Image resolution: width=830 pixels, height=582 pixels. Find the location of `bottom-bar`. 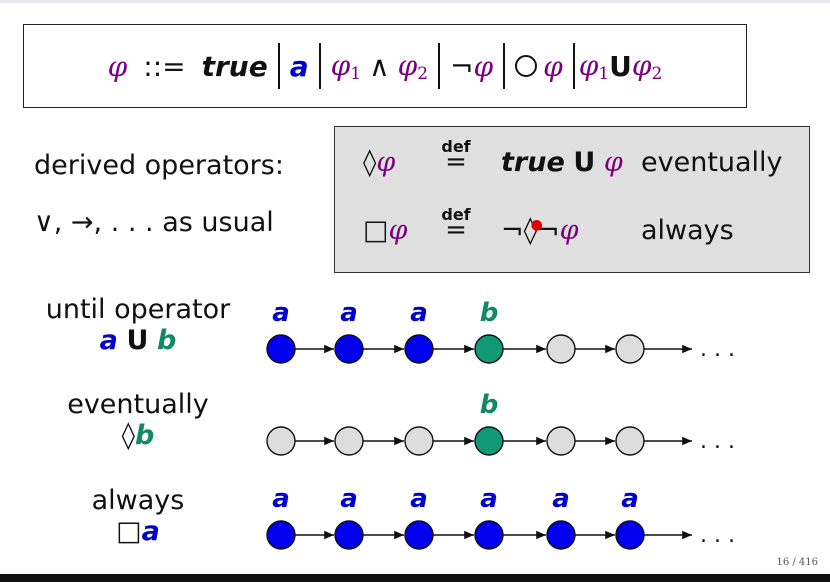

bottom-bar is located at coordinates (415, 578).